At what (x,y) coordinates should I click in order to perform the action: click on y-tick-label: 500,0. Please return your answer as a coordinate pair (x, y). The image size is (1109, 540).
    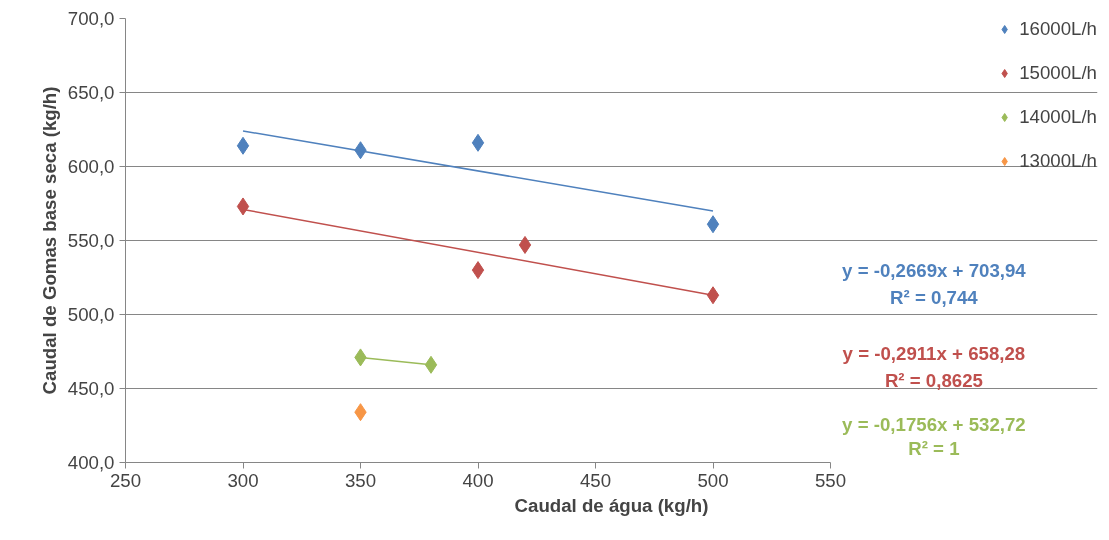
    Looking at the image, I should click on (91, 314).